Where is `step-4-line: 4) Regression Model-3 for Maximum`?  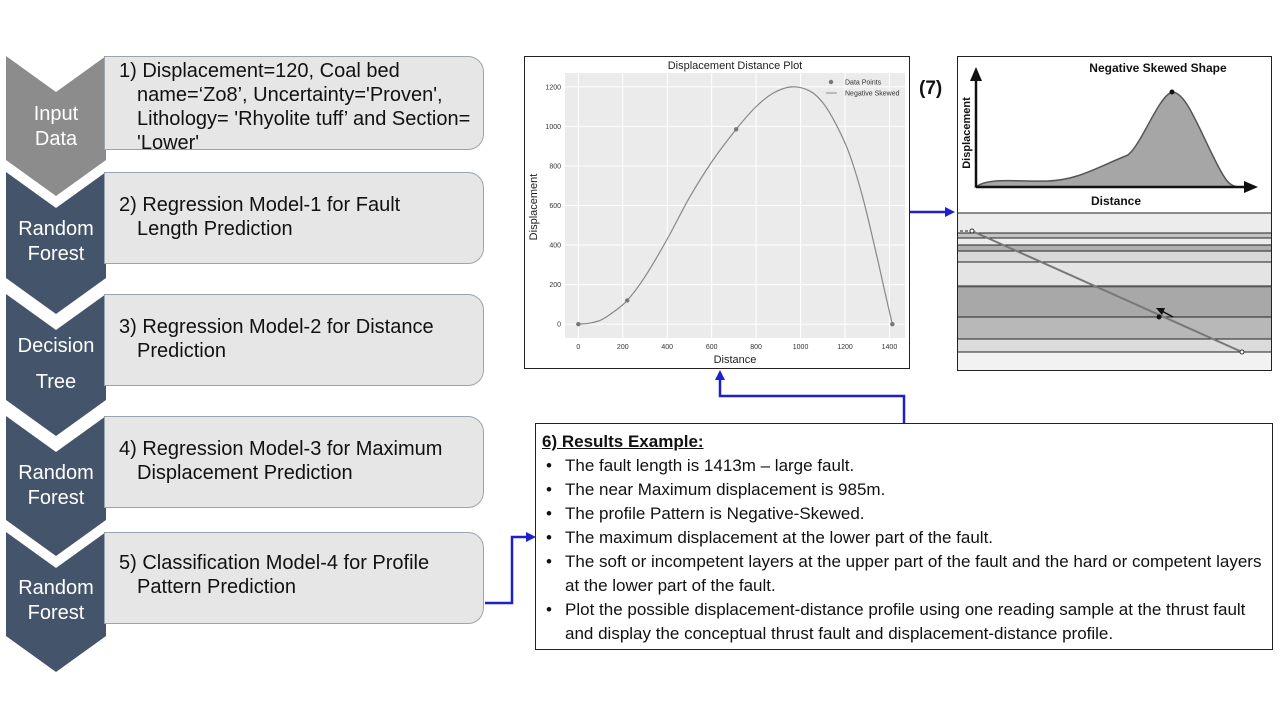 step-4-line: 4) Regression Model-3 for Maximum is located at coordinates (281, 449).